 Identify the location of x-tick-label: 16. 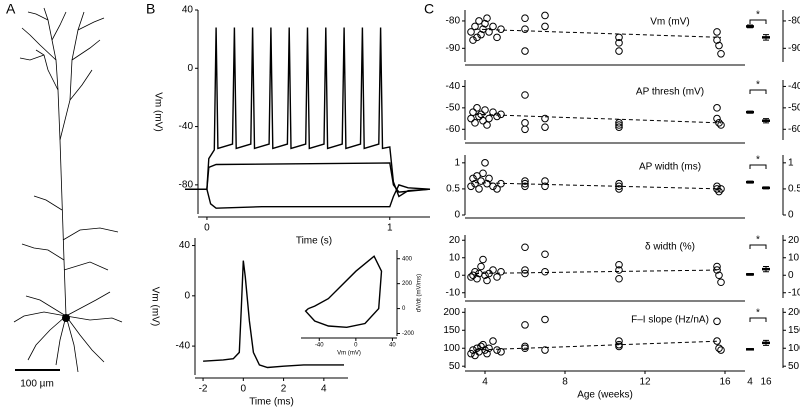
(725, 382).